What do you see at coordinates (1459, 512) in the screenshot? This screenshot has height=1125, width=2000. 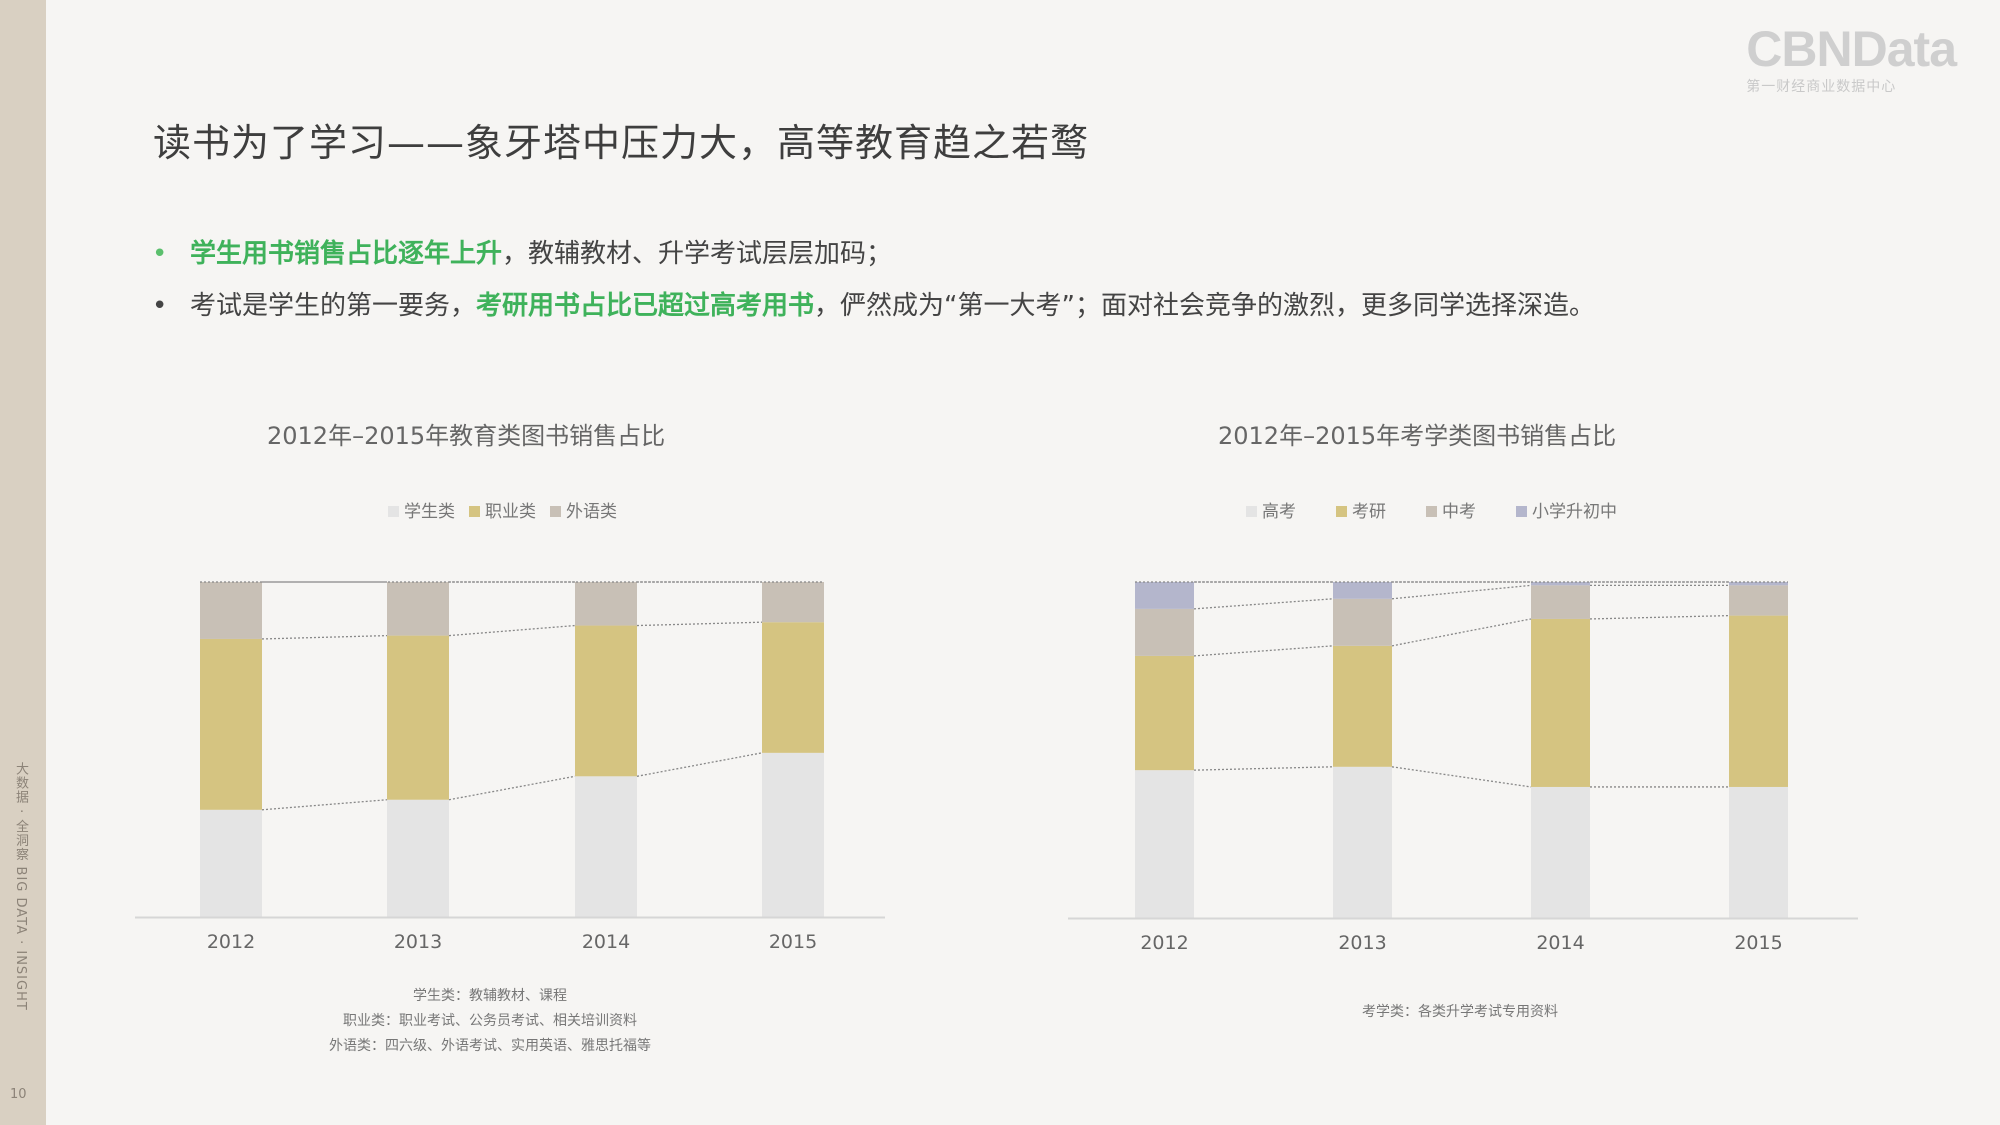 I see `legend-label: 中考` at bounding box center [1459, 512].